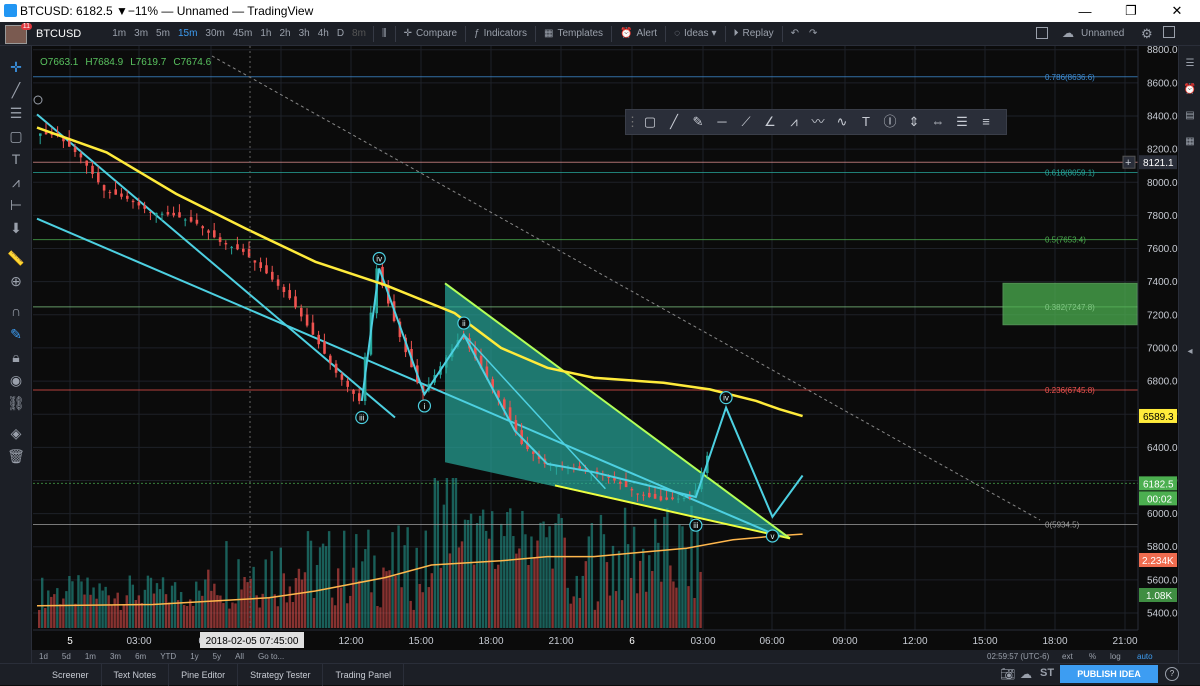 The height and width of the screenshot is (686, 1200). I want to click on tab-screener: Screener, so click(71, 674).